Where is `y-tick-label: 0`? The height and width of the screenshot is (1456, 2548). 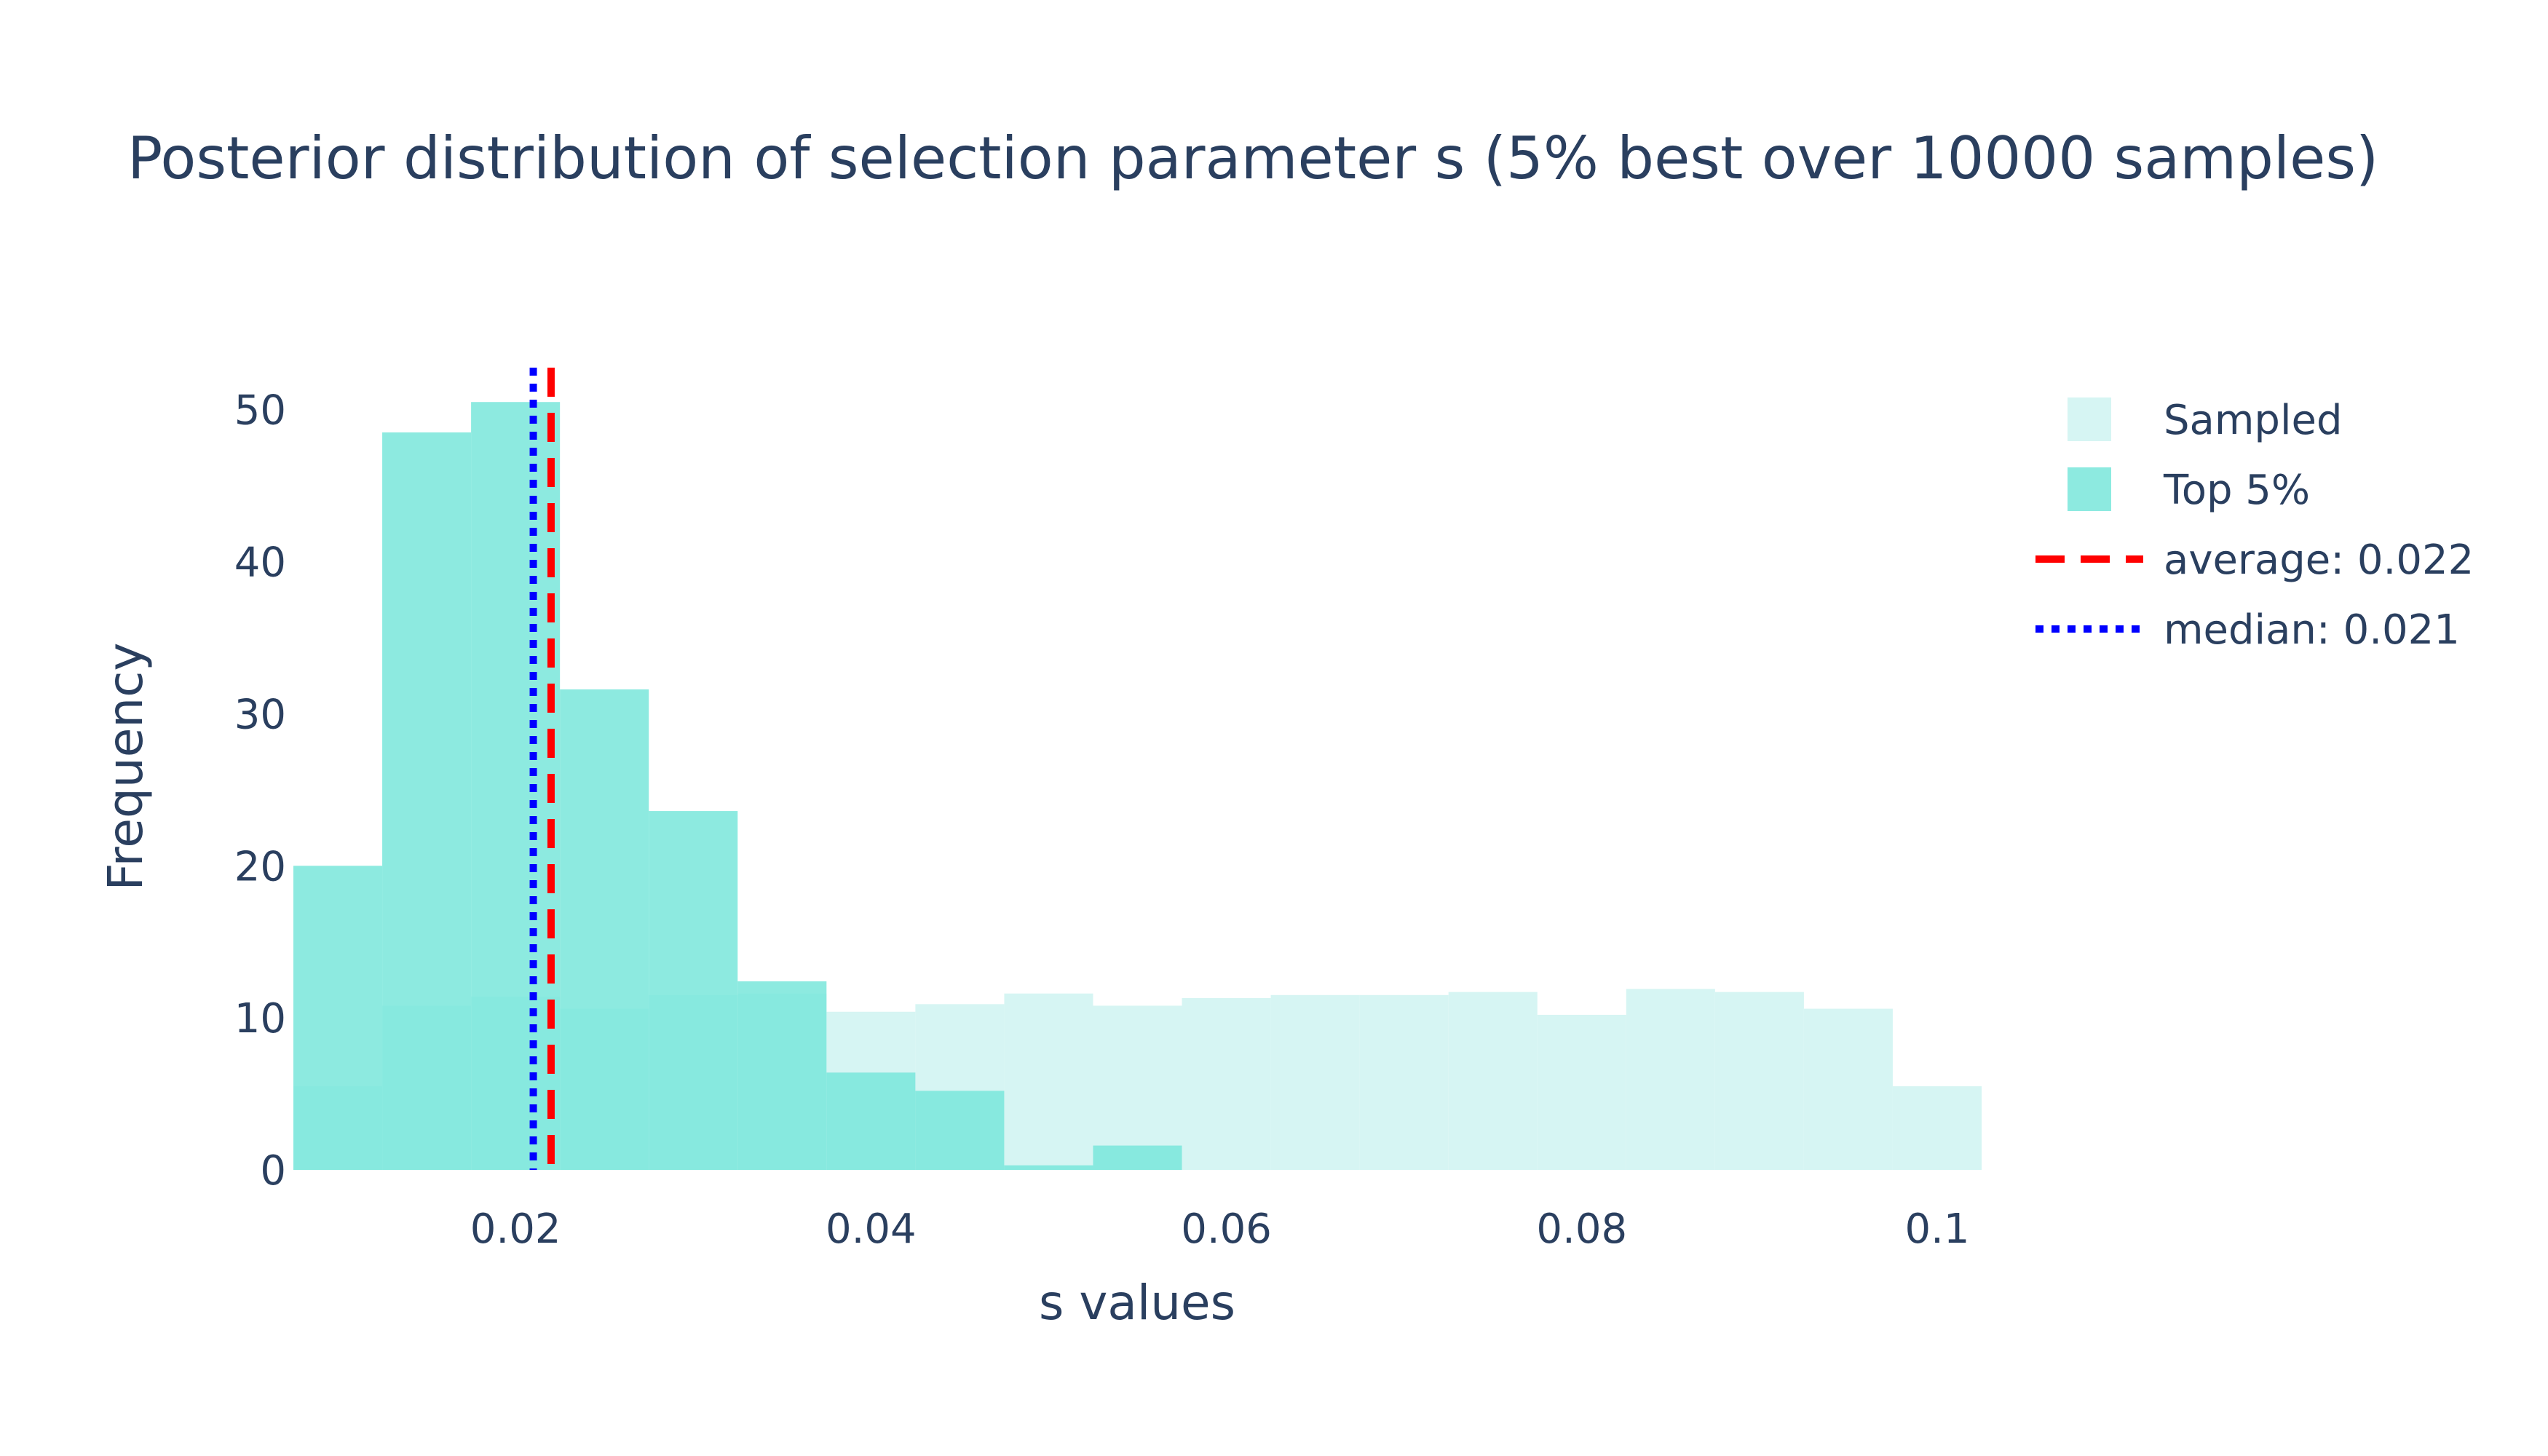
y-tick-label: 0 is located at coordinates (273, 1171).